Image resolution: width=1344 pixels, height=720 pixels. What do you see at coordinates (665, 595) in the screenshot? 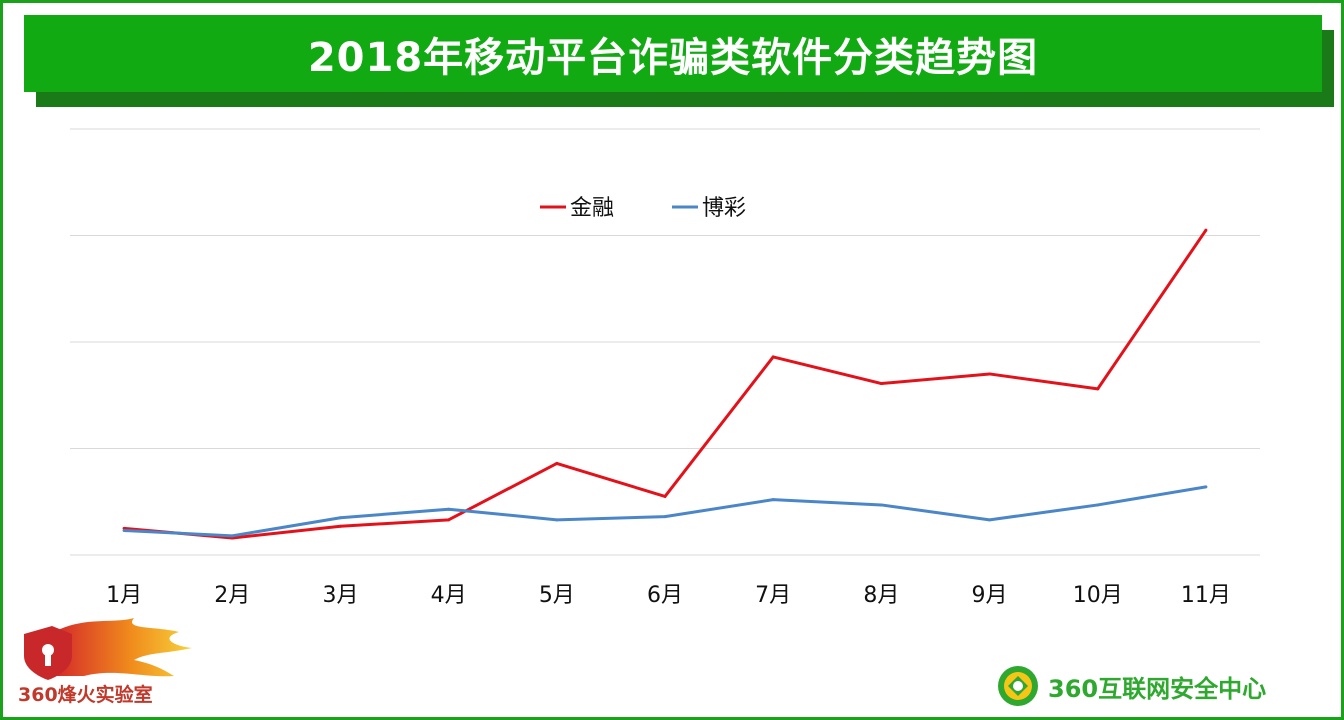
I see `x-tick-label: 6月` at bounding box center [665, 595].